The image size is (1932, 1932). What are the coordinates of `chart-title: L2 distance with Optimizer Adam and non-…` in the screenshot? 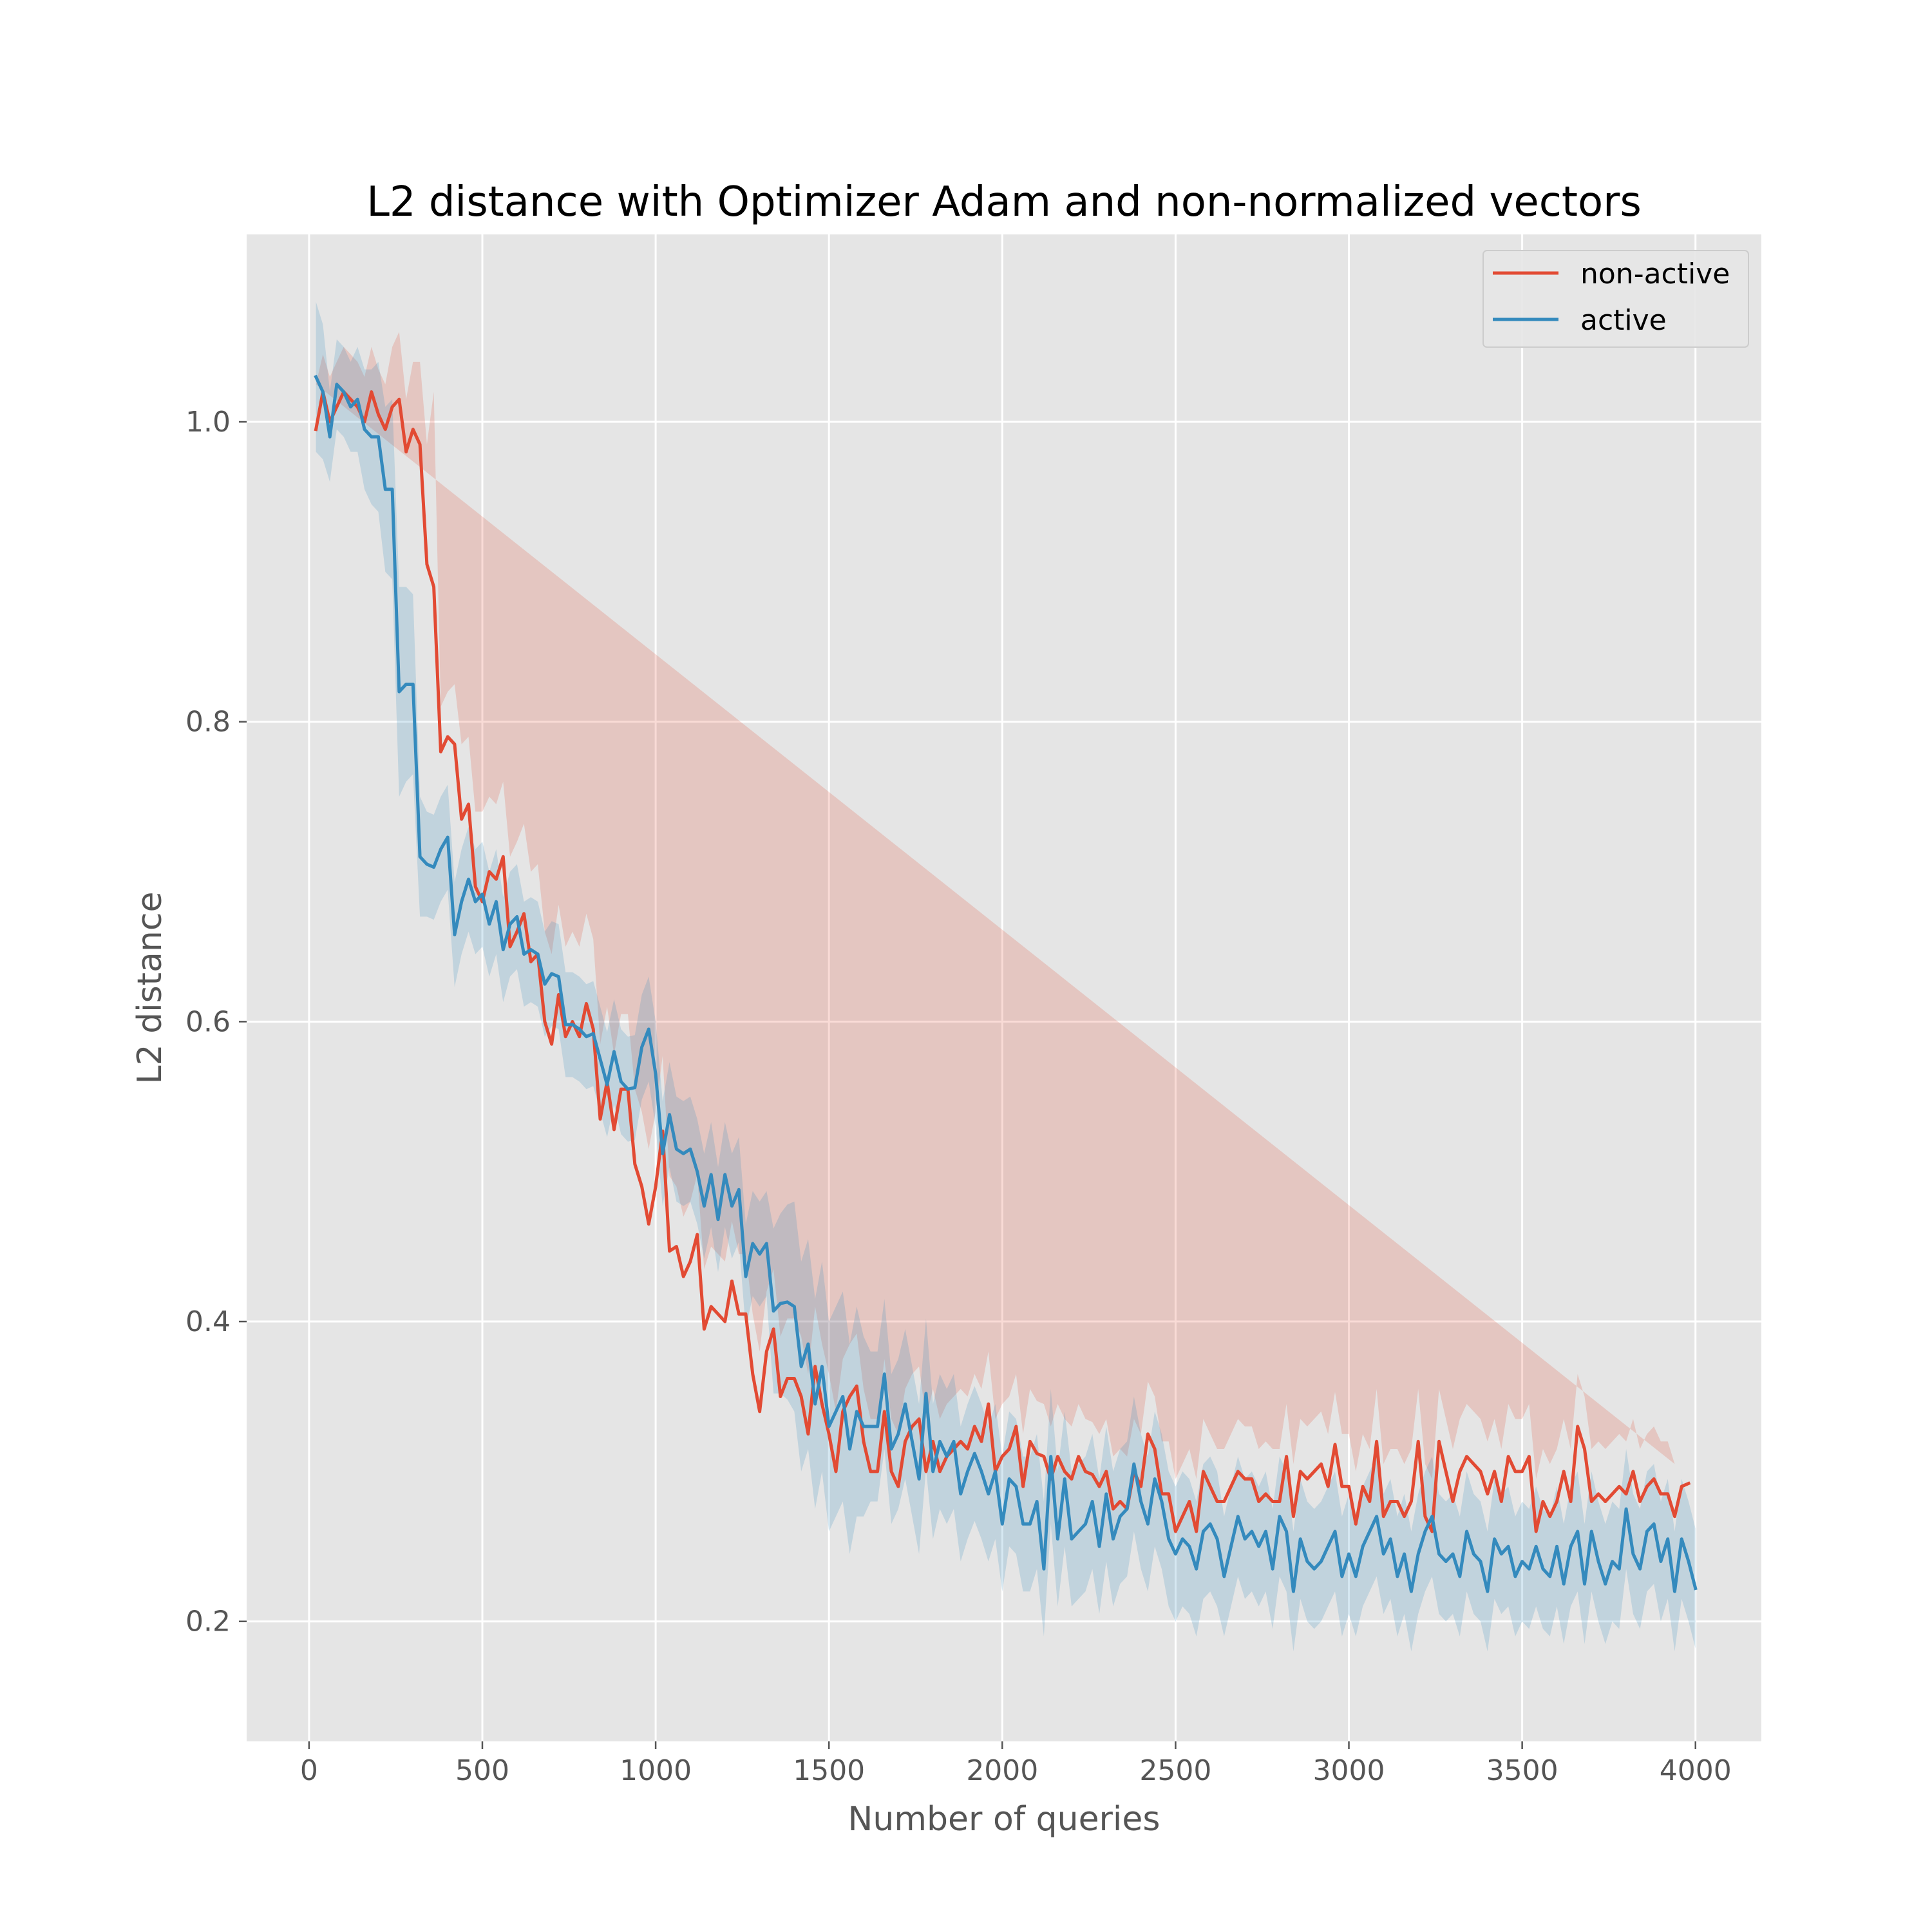 It's located at (1004, 202).